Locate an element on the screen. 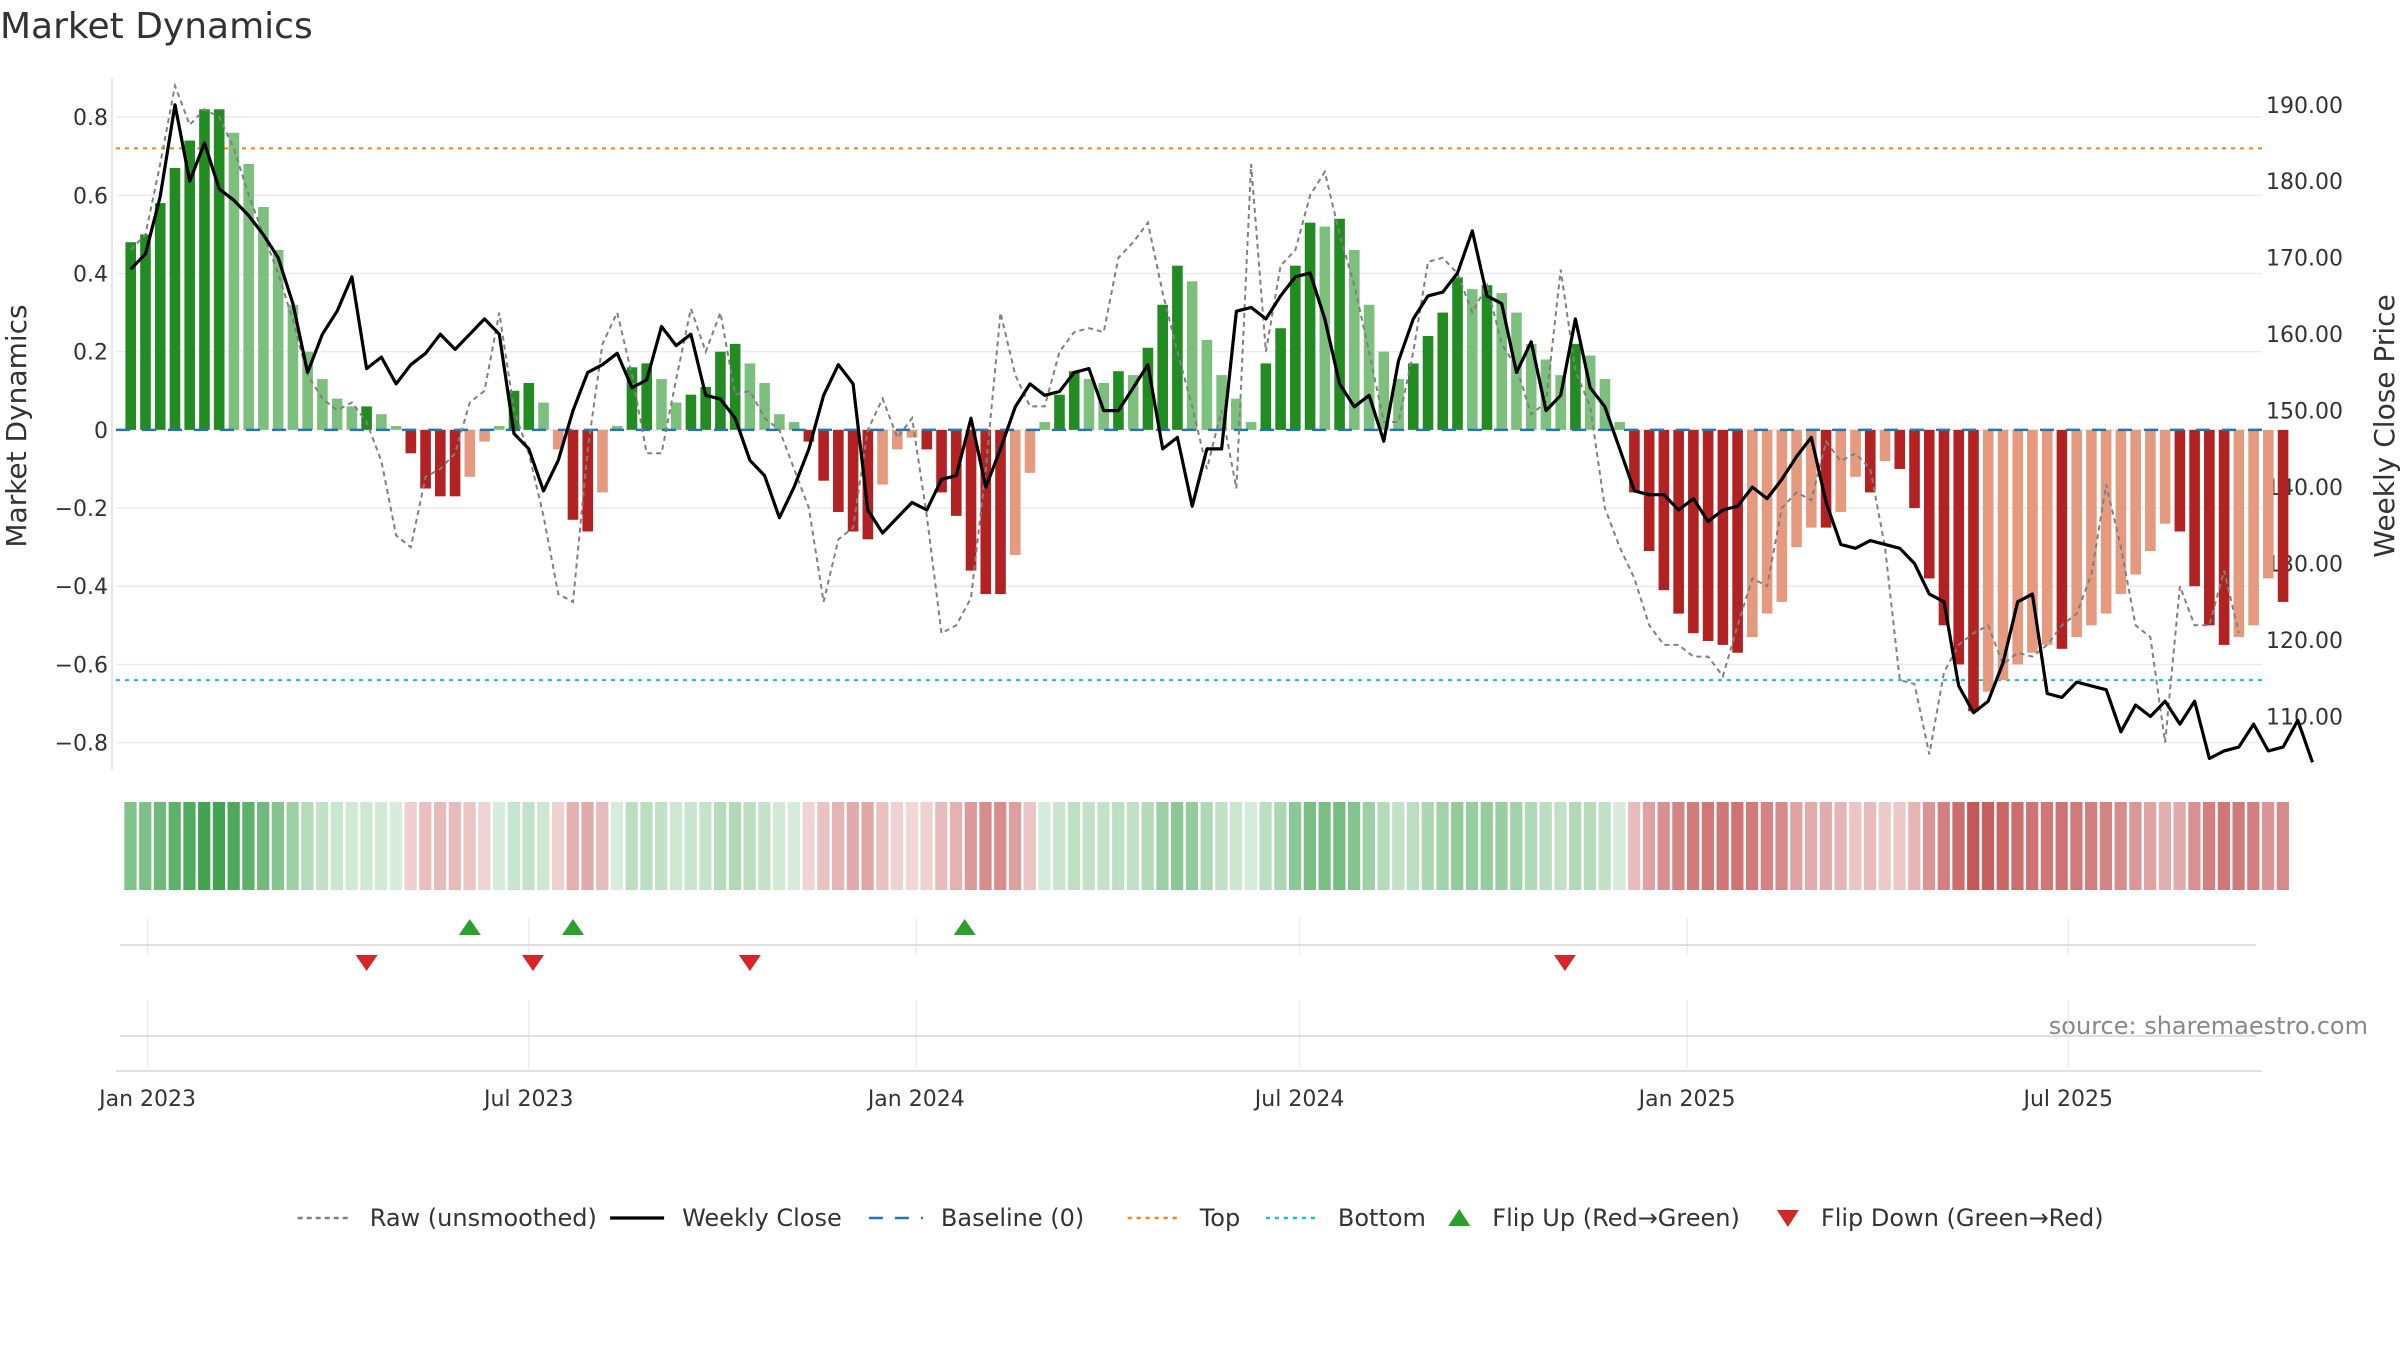  chart-title: Market Dynamics is located at coordinates (156, 26).